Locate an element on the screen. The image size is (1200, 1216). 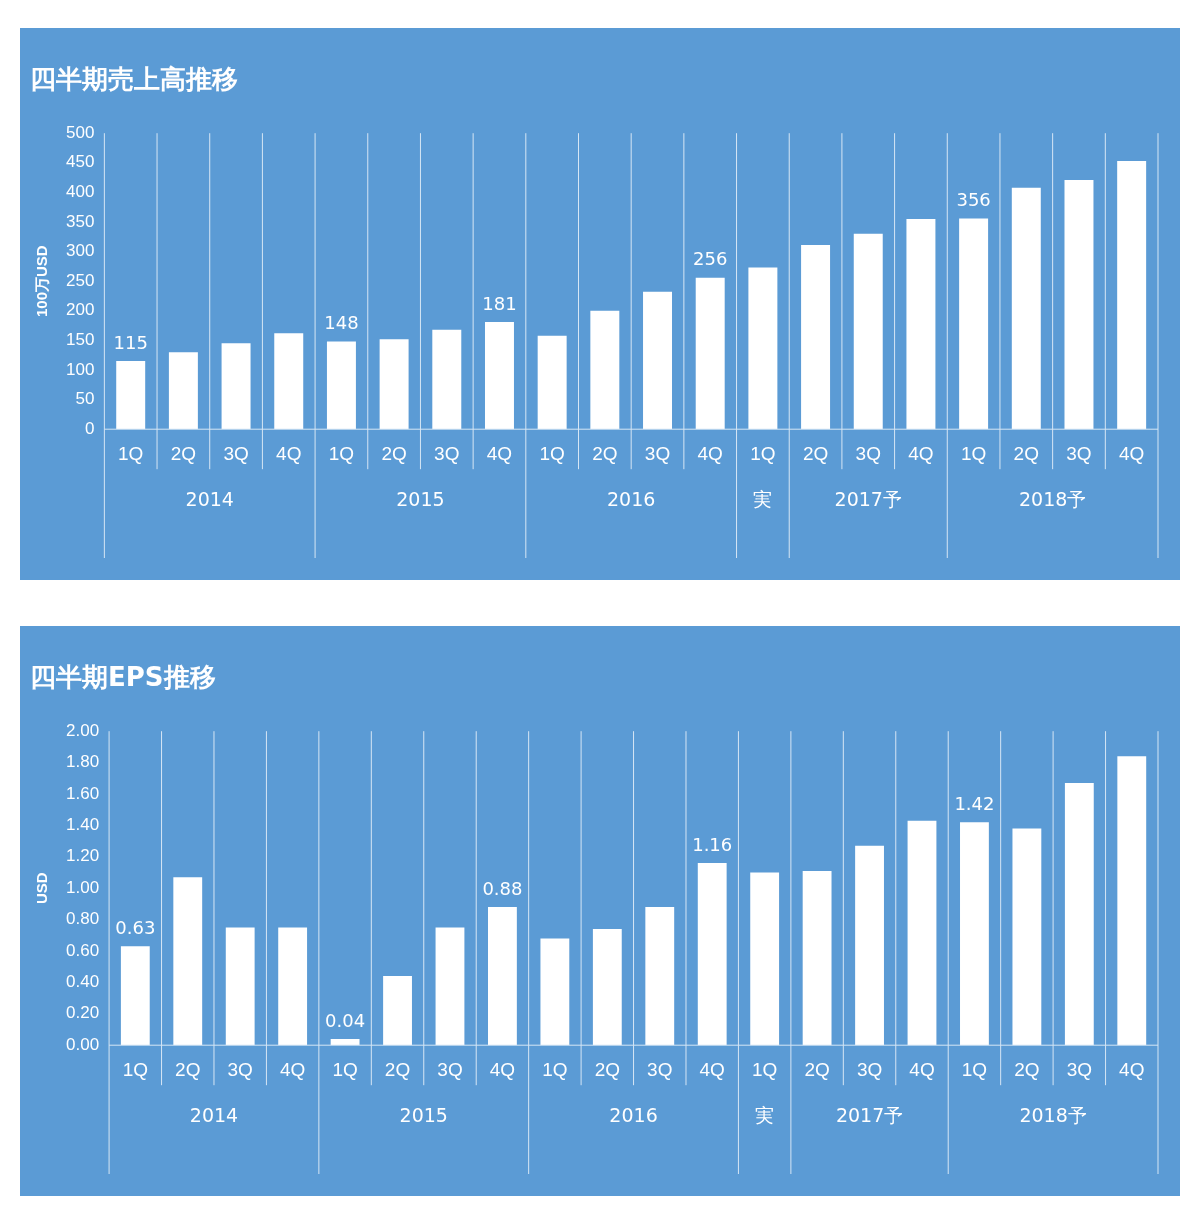
y-tick-label: 250 is located at coordinates (80, 280).